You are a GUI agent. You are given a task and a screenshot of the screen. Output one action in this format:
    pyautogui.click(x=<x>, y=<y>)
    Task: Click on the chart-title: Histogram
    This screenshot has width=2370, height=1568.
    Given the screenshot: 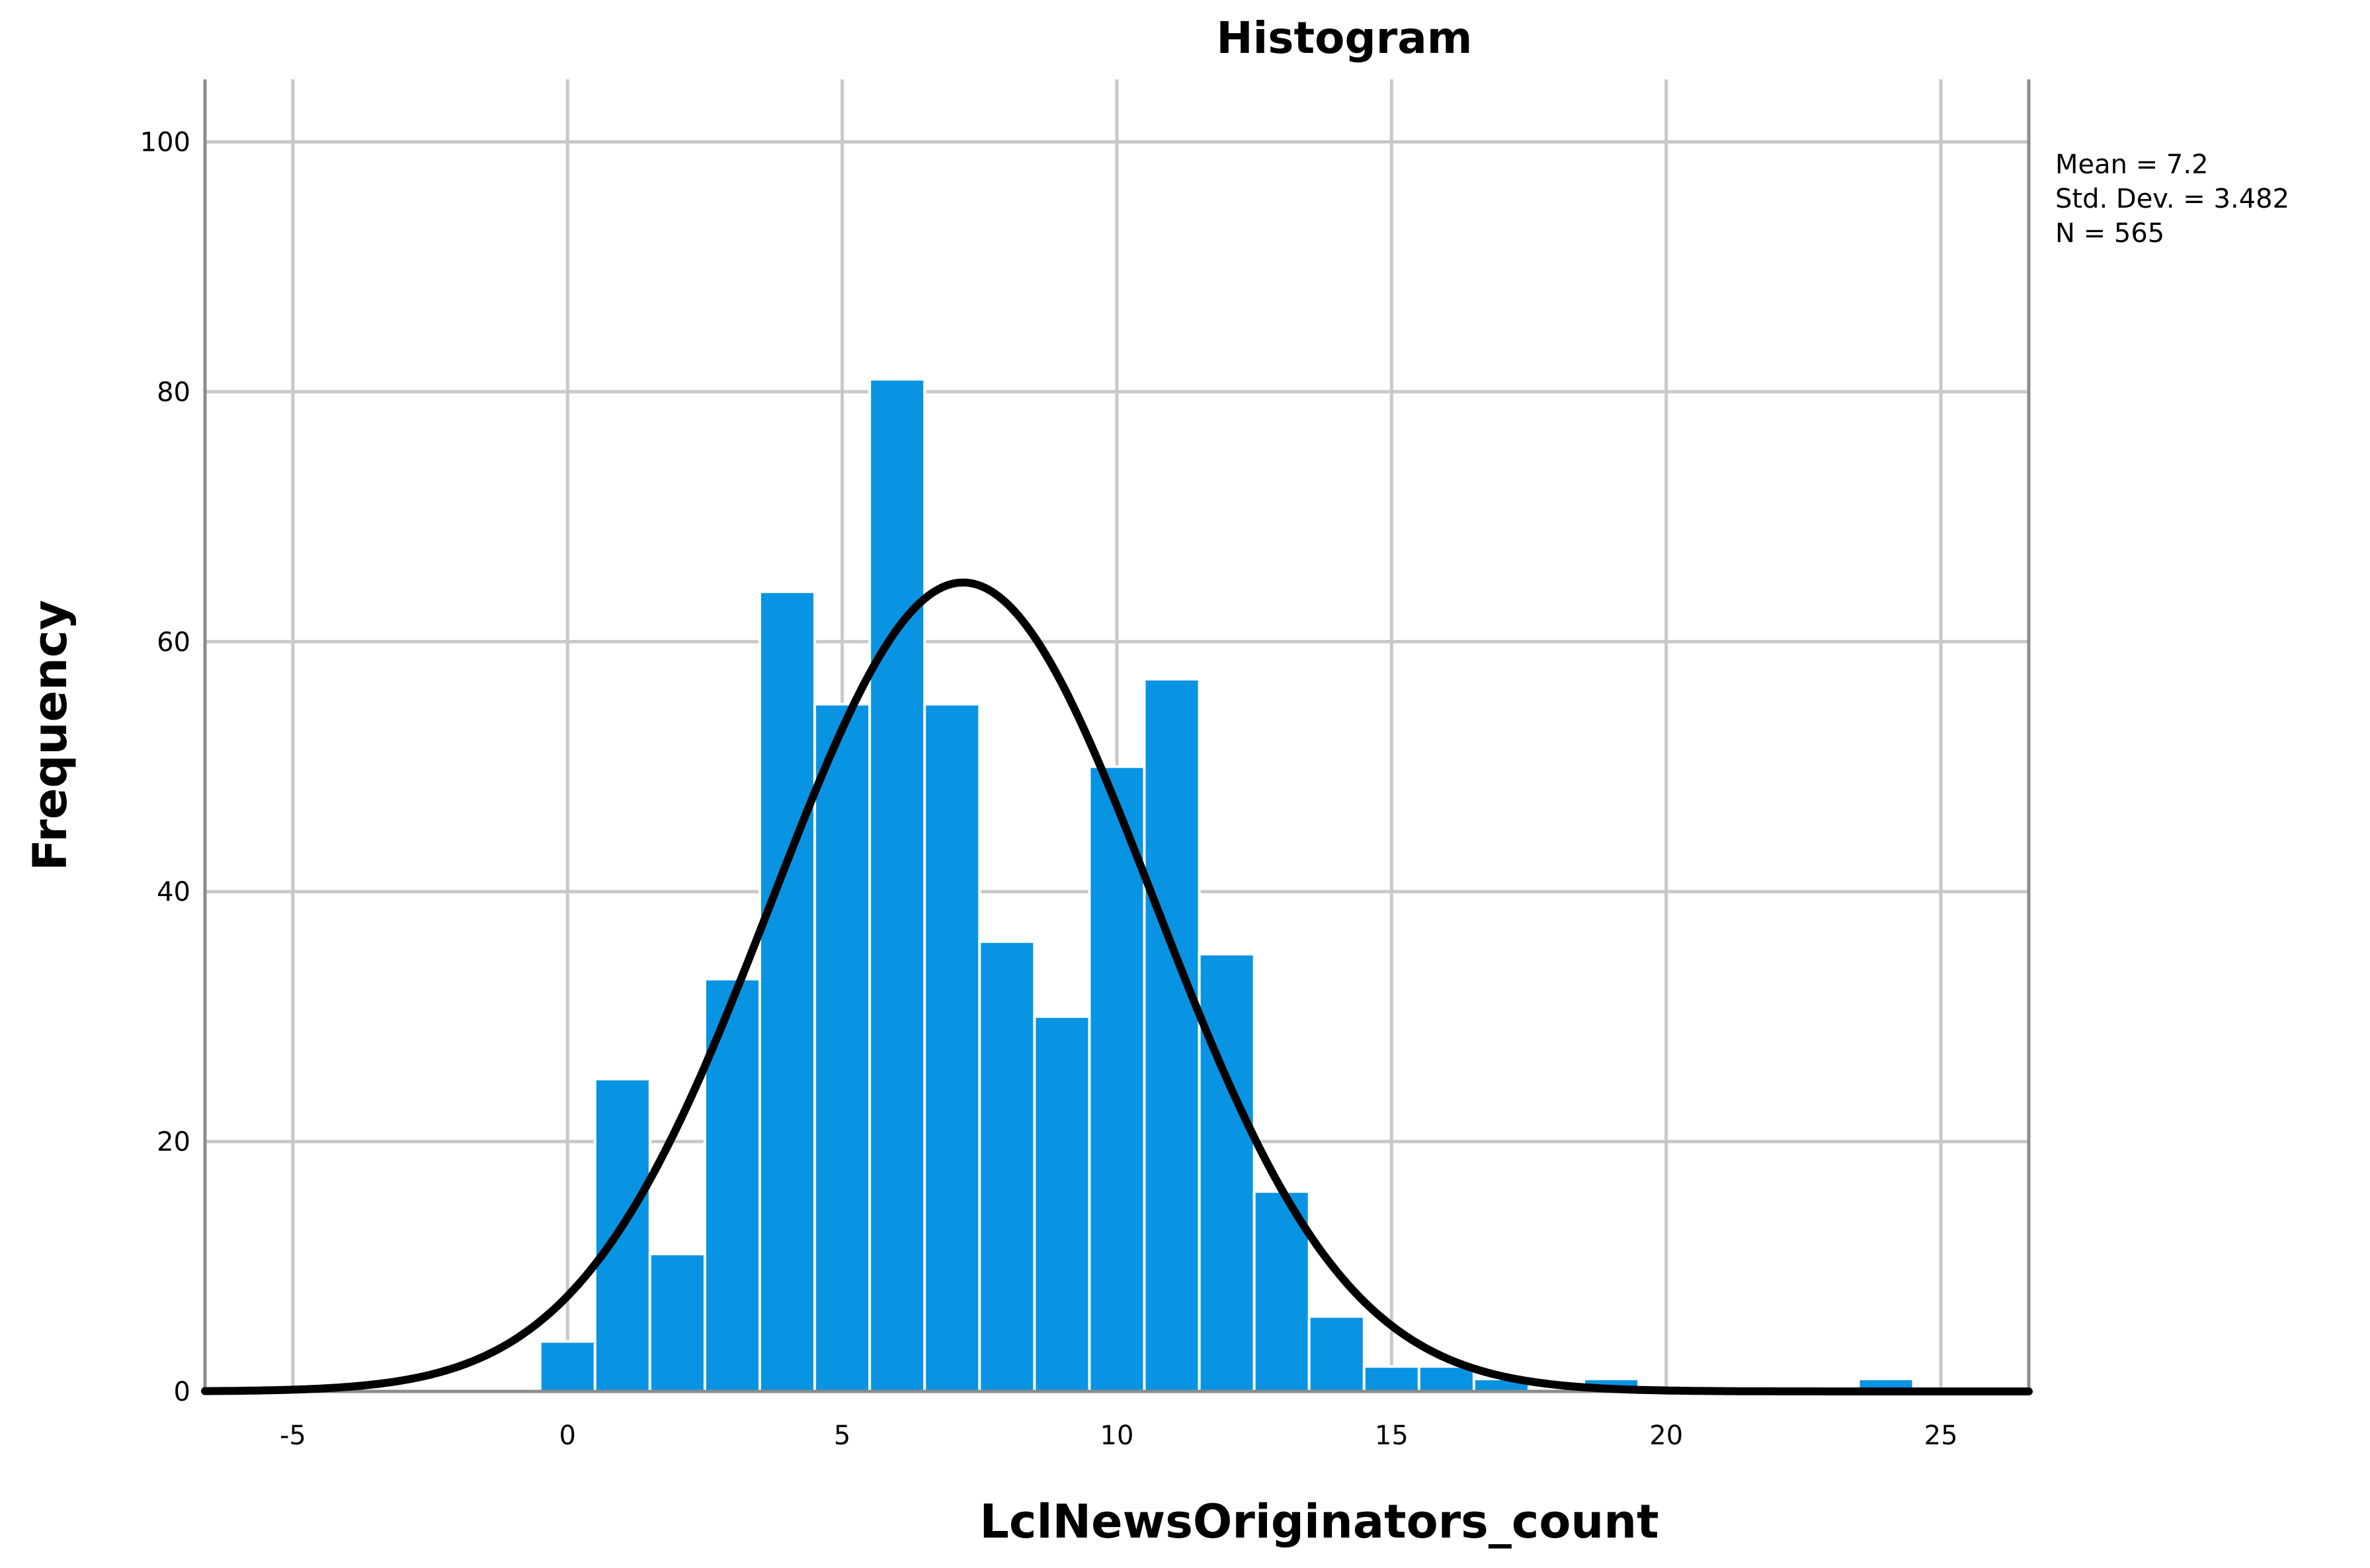 What is the action you would take?
    pyautogui.click(x=1344, y=38)
    